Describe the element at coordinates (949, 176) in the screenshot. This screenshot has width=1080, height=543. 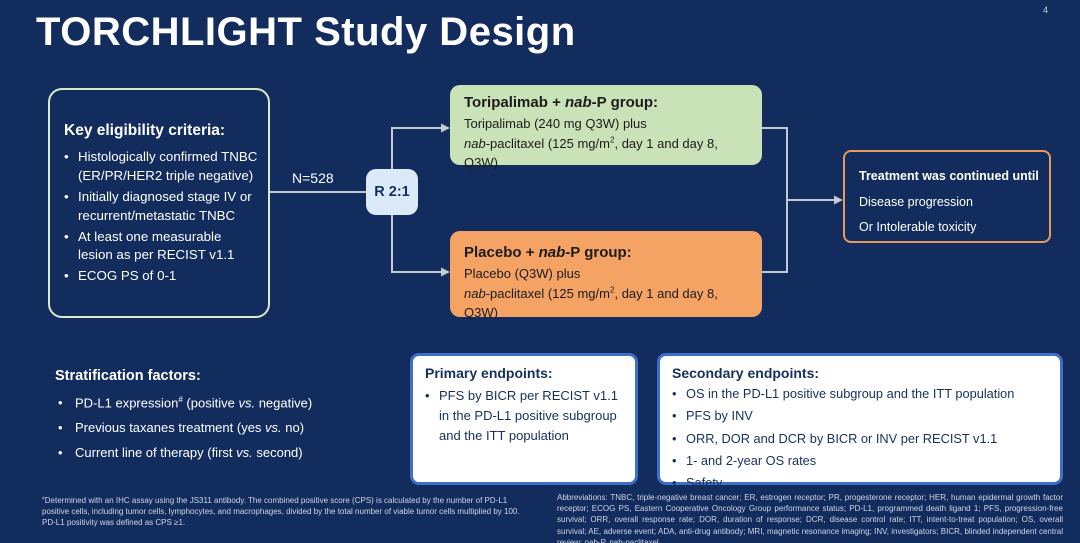
I see `treatment-continuation-title: Treatment was continued until` at that location.